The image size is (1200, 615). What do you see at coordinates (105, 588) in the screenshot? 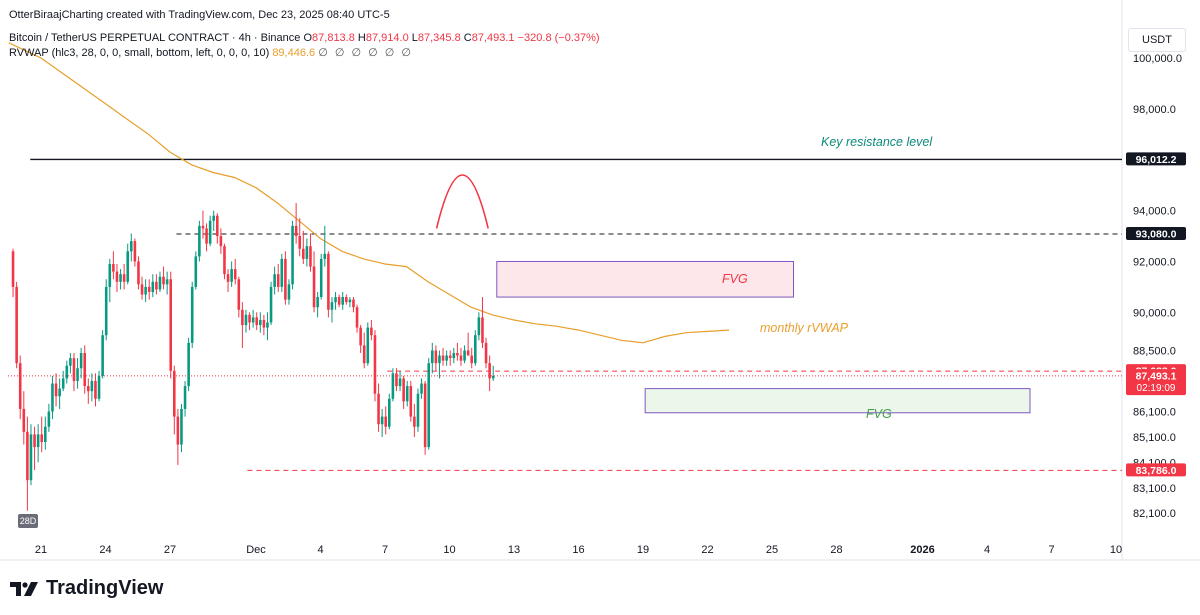
I see `tradingview-logo-text: TradingView` at bounding box center [105, 588].